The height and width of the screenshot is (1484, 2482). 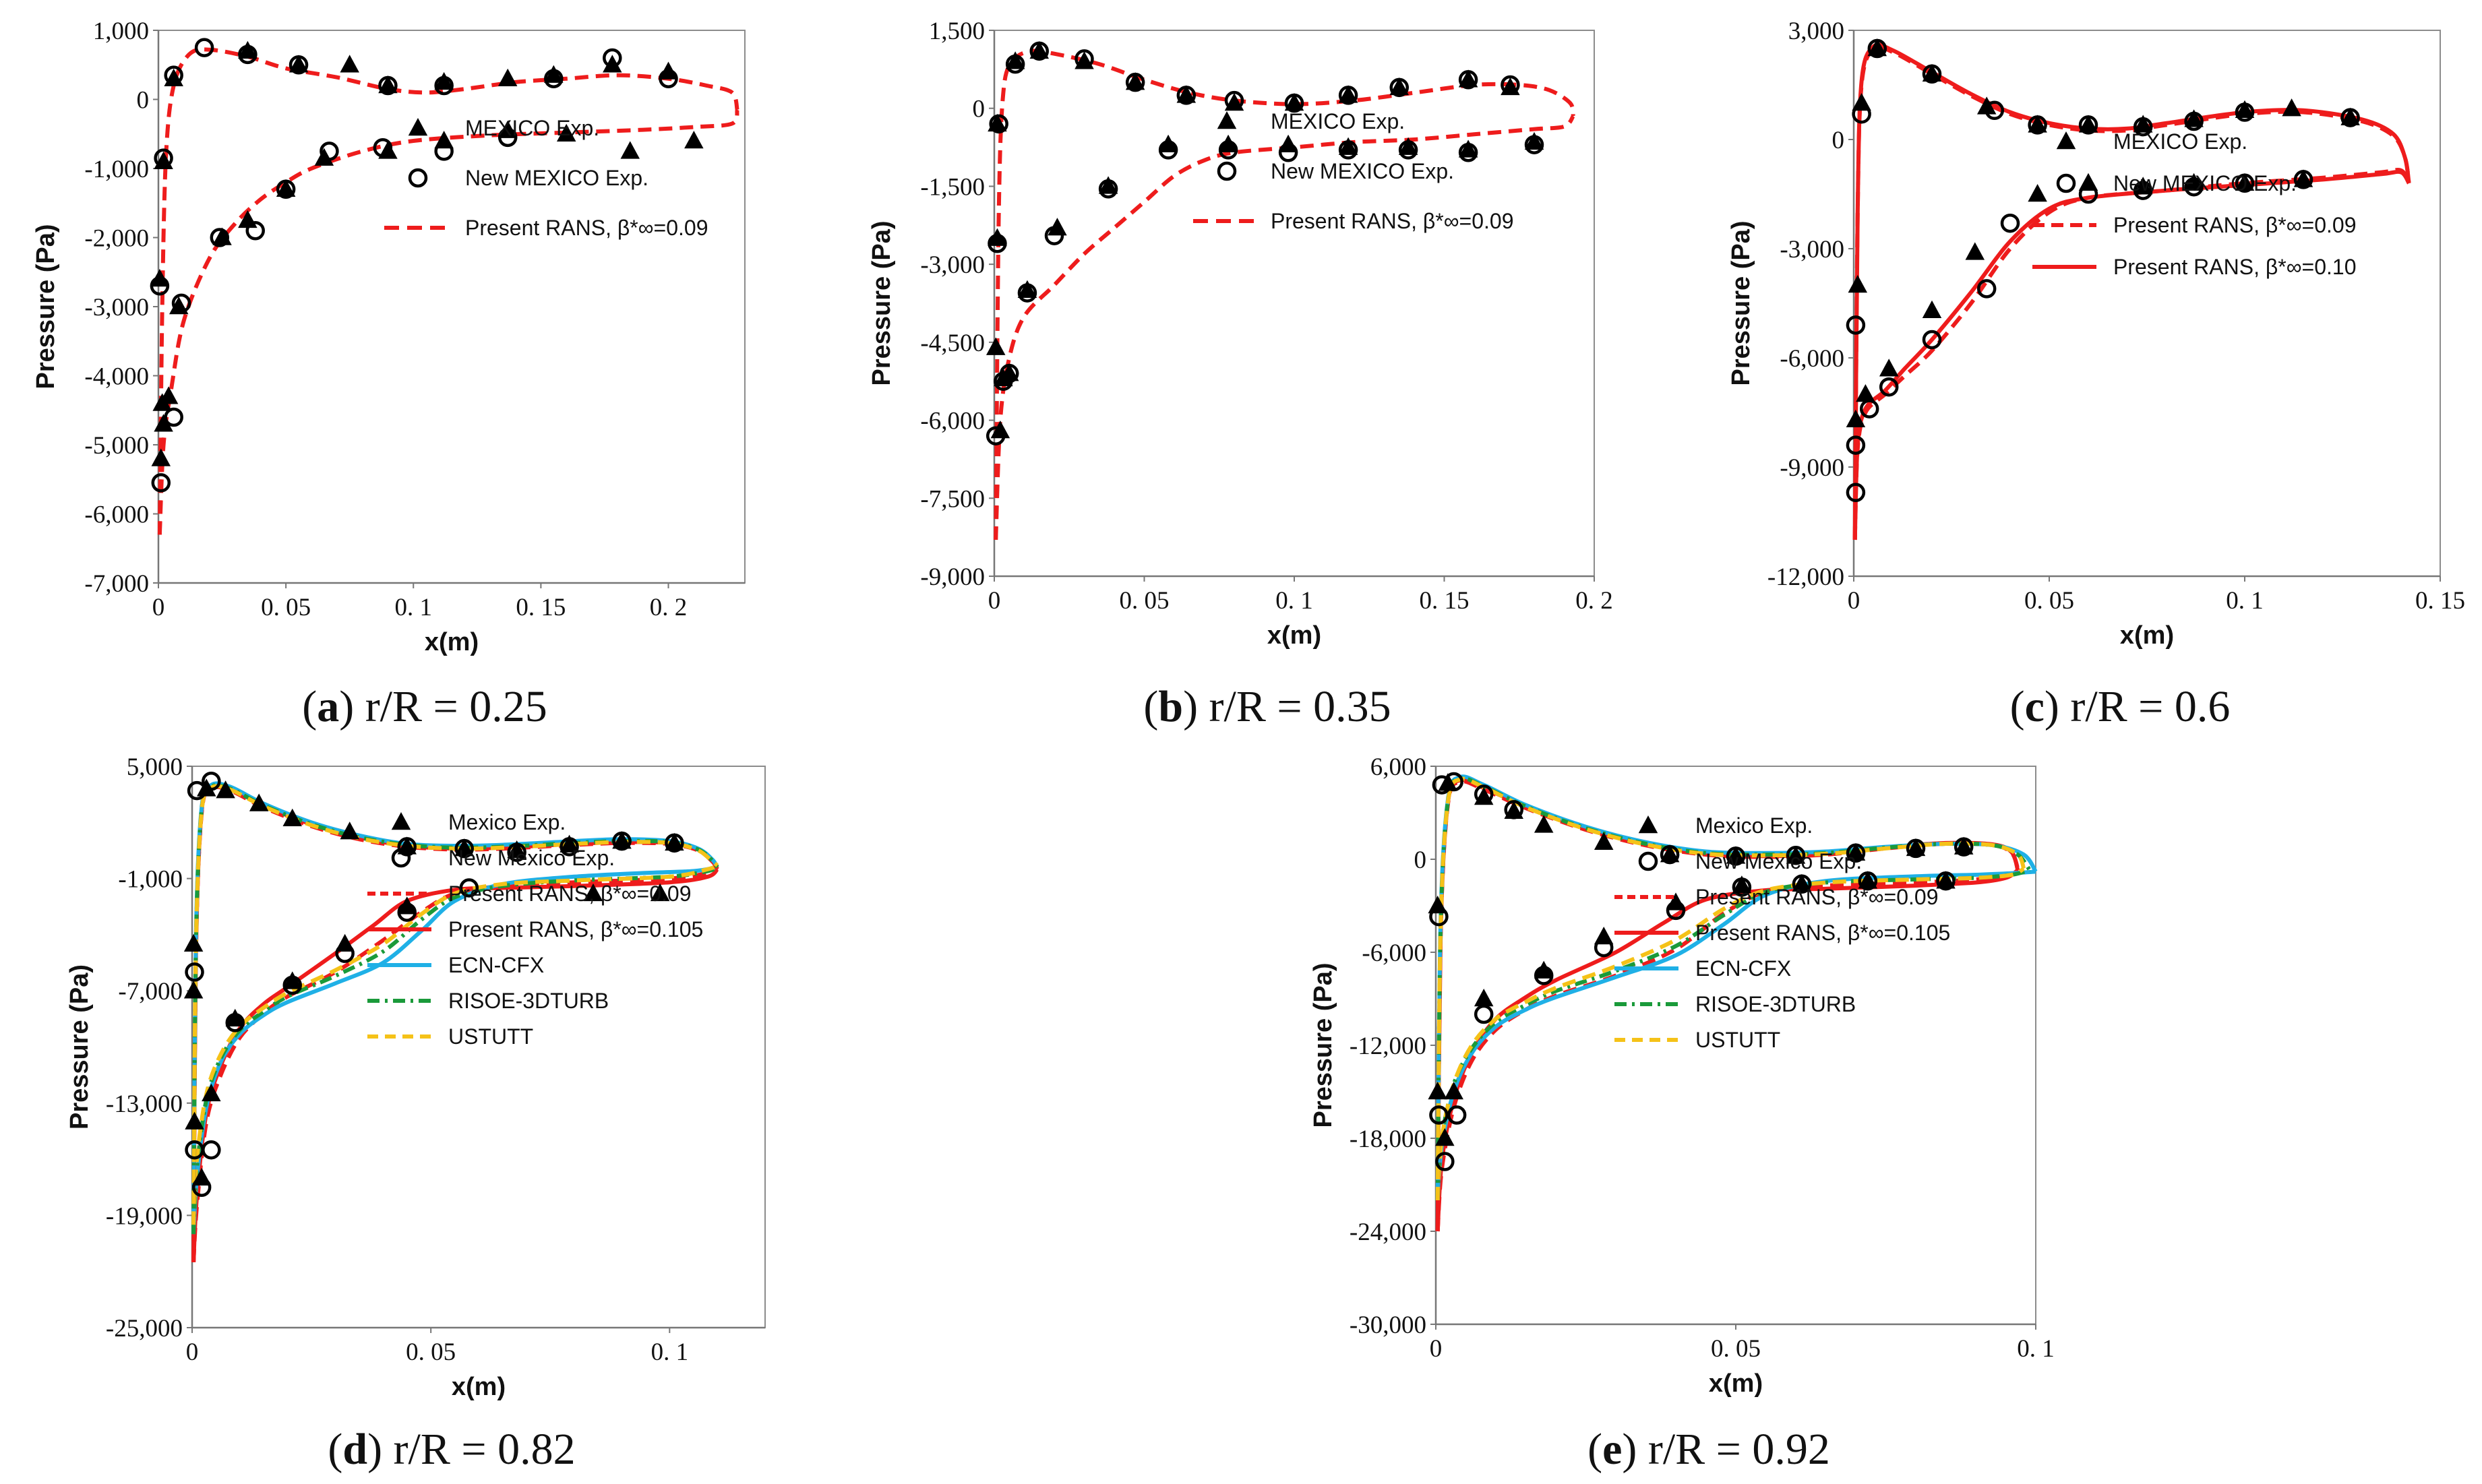 What do you see at coordinates (1743, 968) in the screenshot?
I see `legend-label: ECN-CFX` at bounding box center [1743, 968].